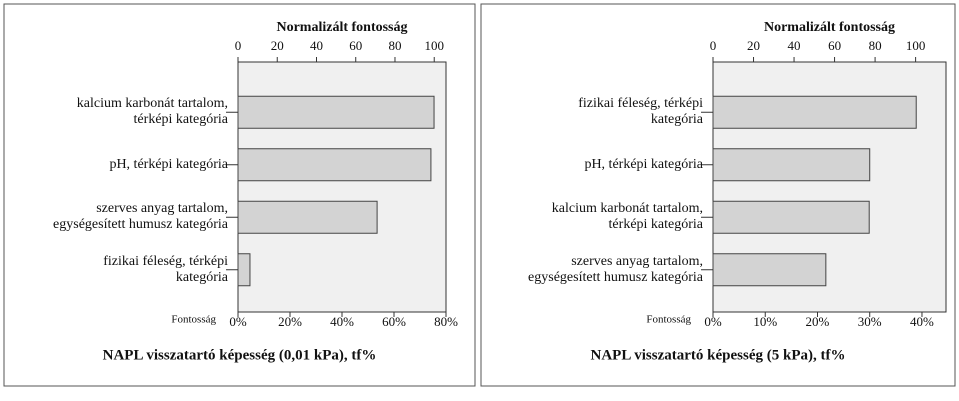 The image size is (959, 401). Describe the element at coordinates (718, 355) in the screenshot. I see `chart-title: NAPL visszatartó képesség (5 kPa), tf%` at that location.